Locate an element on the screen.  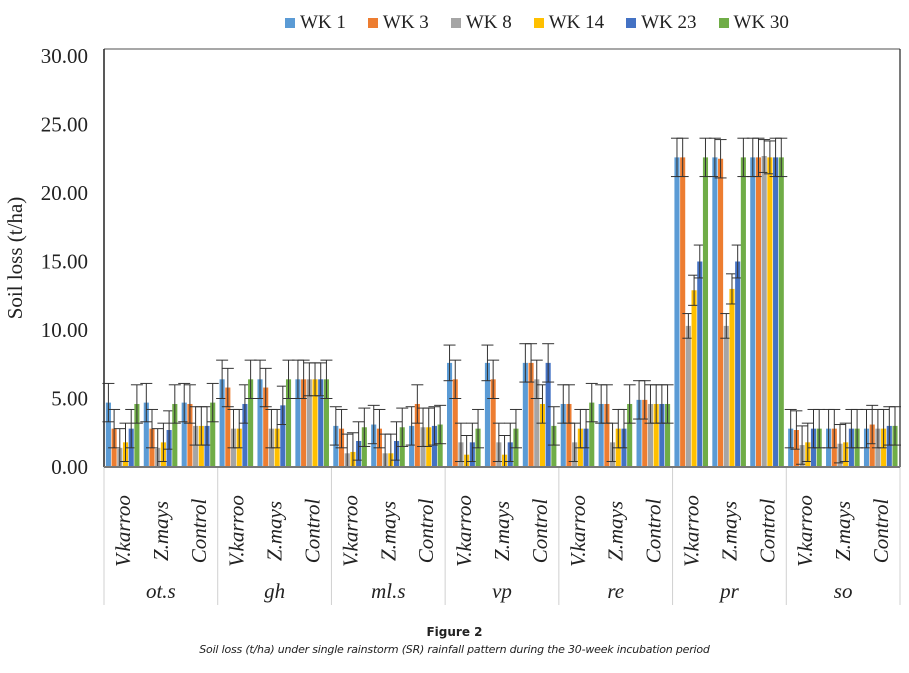
legend-item: WK 1 is located at coordinates (315, 23).